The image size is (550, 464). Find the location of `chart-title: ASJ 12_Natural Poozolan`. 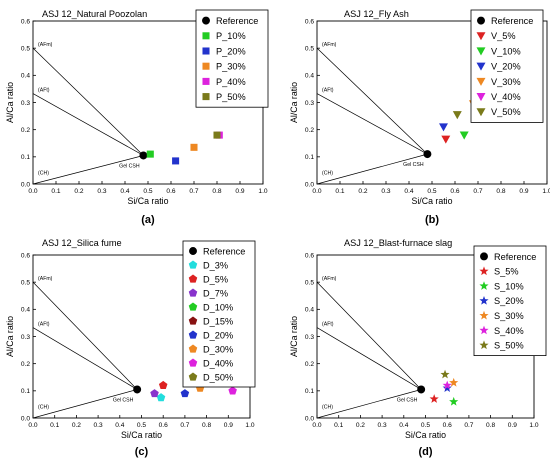

chart-title: ASJ 12_Natural Poozolan is located at coordinates (94, 14).